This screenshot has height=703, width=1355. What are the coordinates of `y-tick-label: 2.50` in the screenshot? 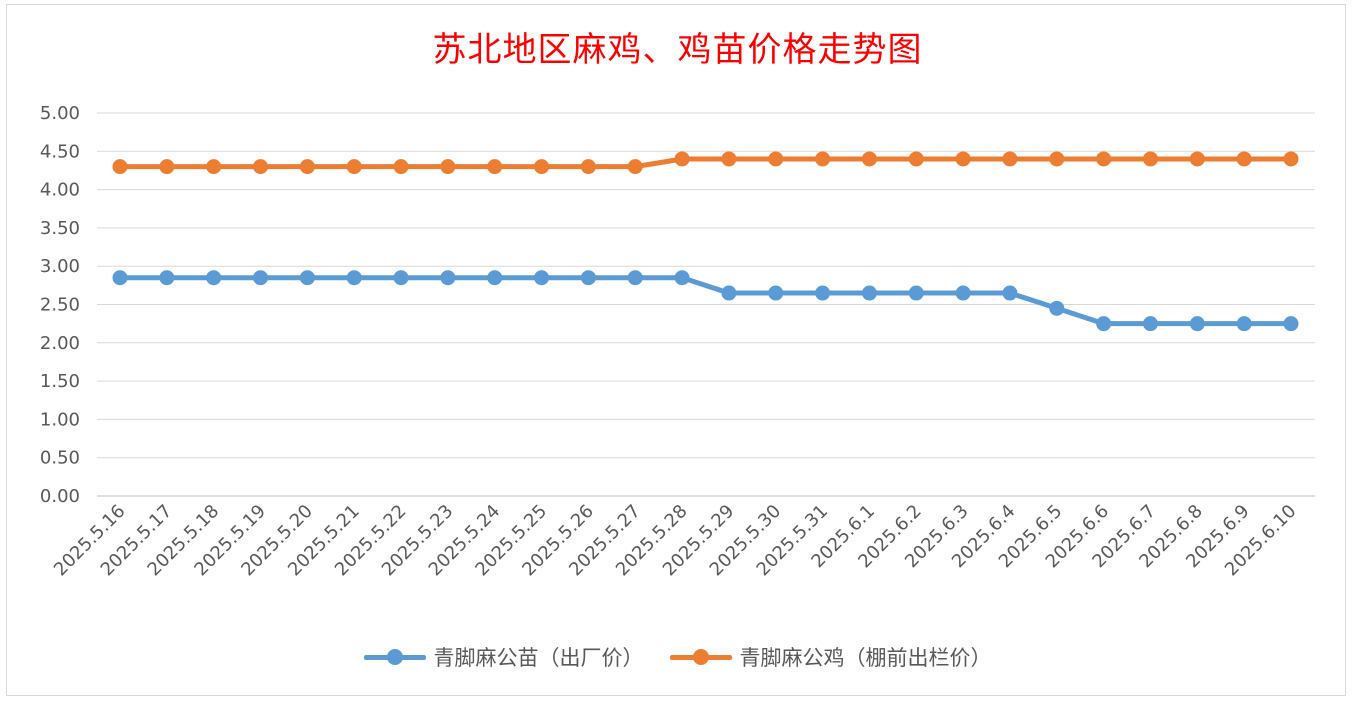 It's located at (60, 305).